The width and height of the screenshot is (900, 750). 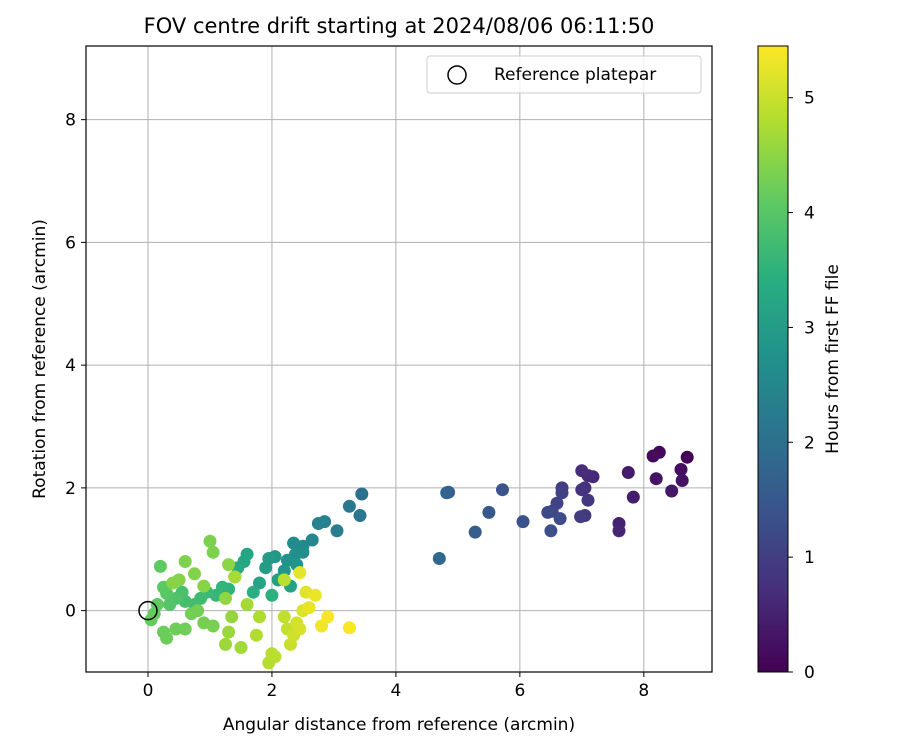 What do you see at coordinates (809, 673) in the screenshot?
I see `colorbar-tick-label: 0` at bounding box center [809, 673].